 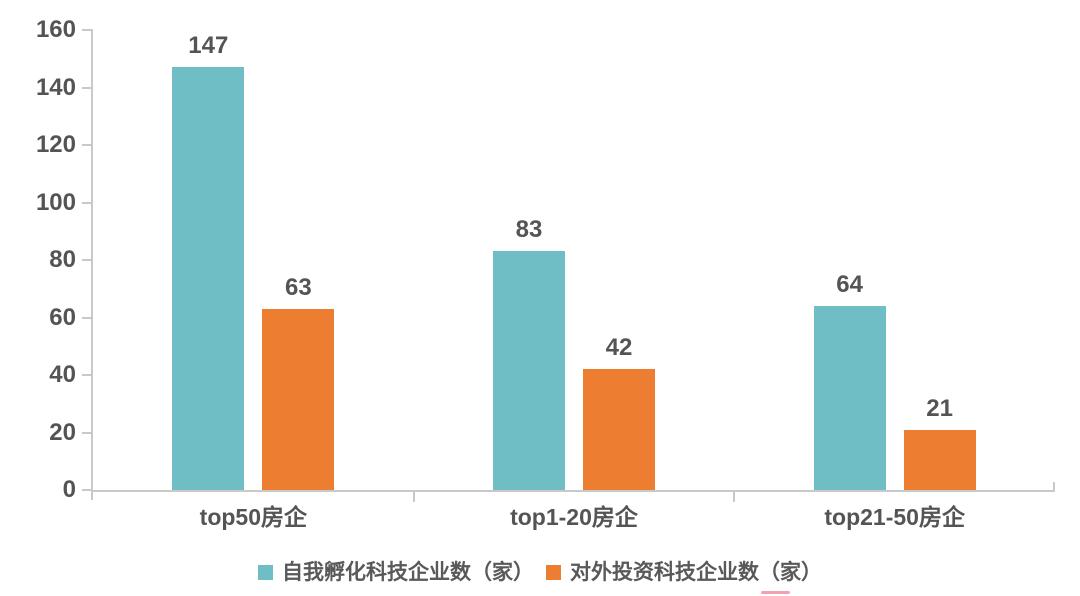 What do you see at coordinates (850, 284) in the screenshot?
I see `bar-value-label: 64` at bounding box center [850, 284].